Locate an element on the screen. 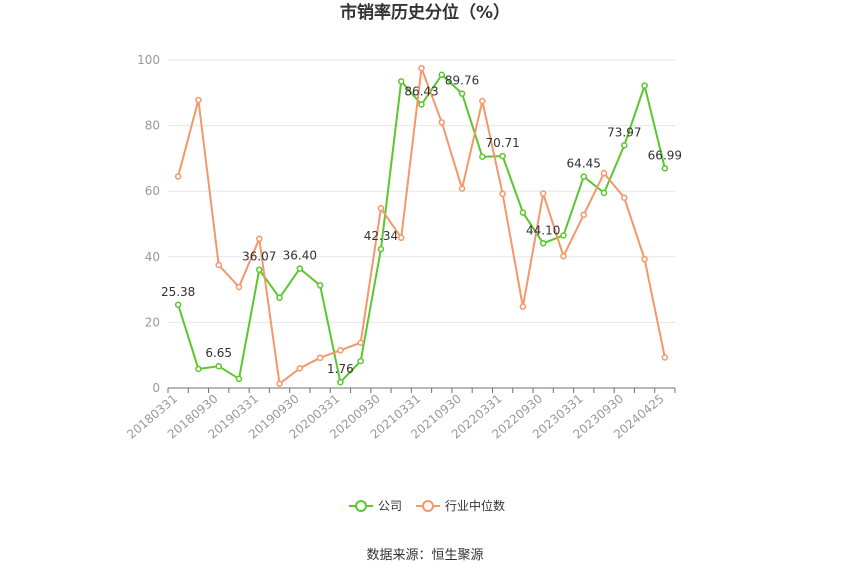  data-label: 44.10 is located at coordinates (543, 230).